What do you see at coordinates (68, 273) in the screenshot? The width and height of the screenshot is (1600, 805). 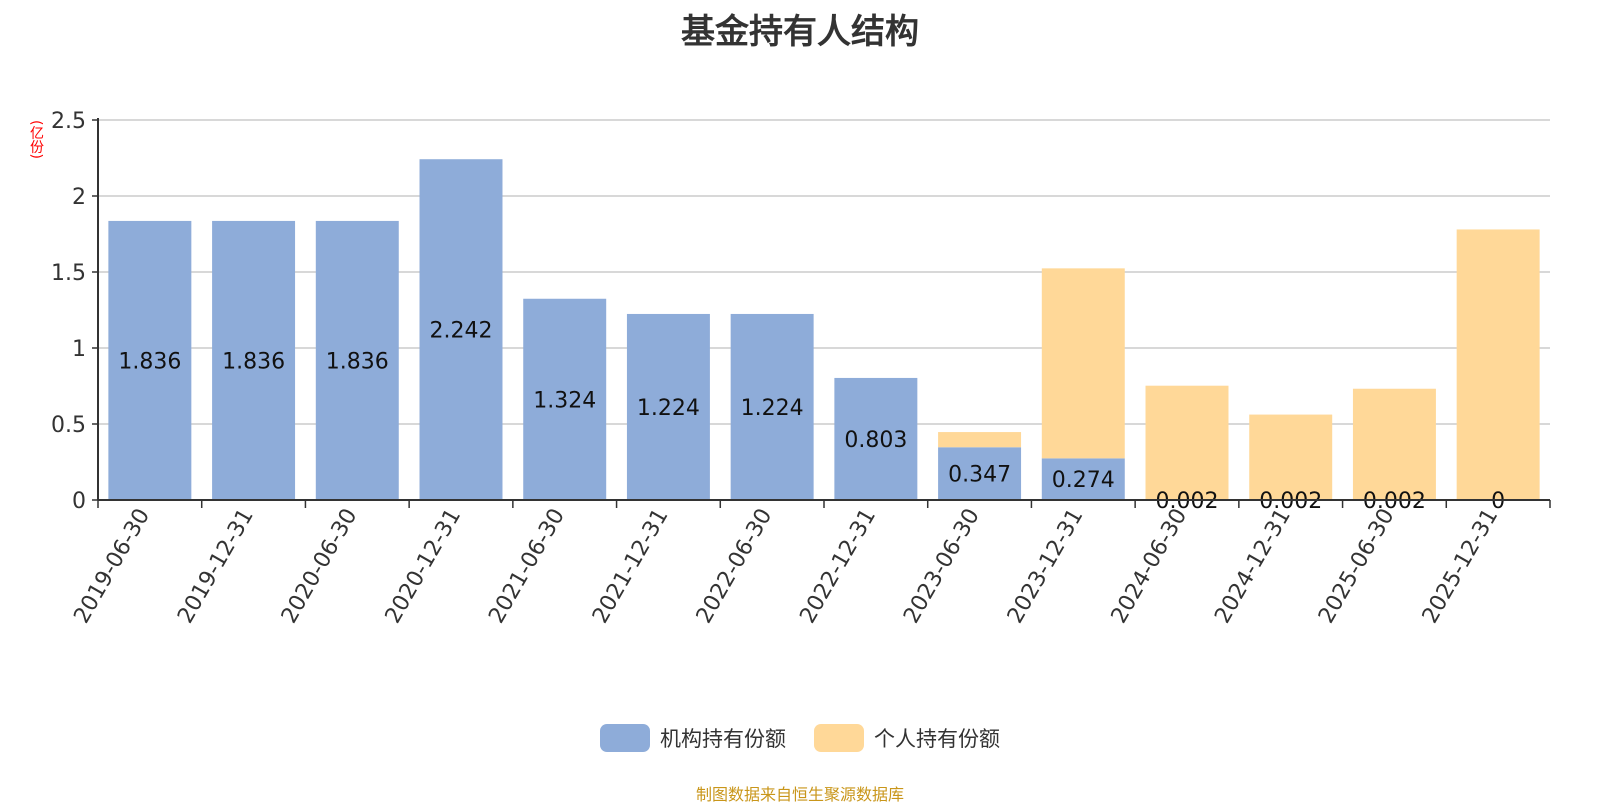 I see `y-tick-label: 1.5` at bounding box center [68, 273].